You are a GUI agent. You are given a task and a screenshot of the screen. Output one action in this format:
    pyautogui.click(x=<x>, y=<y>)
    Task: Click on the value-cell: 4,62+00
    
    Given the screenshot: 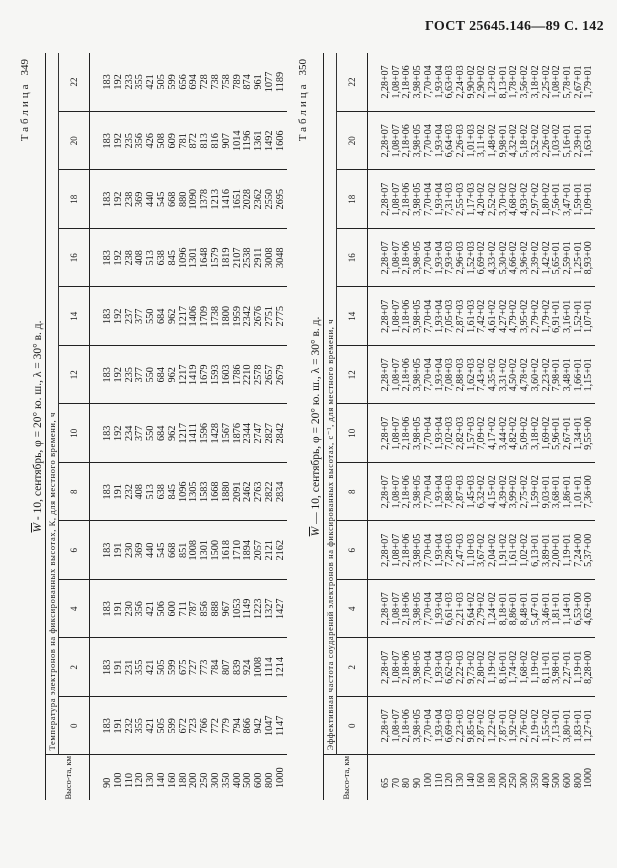 What is the action you would take?
    pyautogui.click(x=589, y=608)
    